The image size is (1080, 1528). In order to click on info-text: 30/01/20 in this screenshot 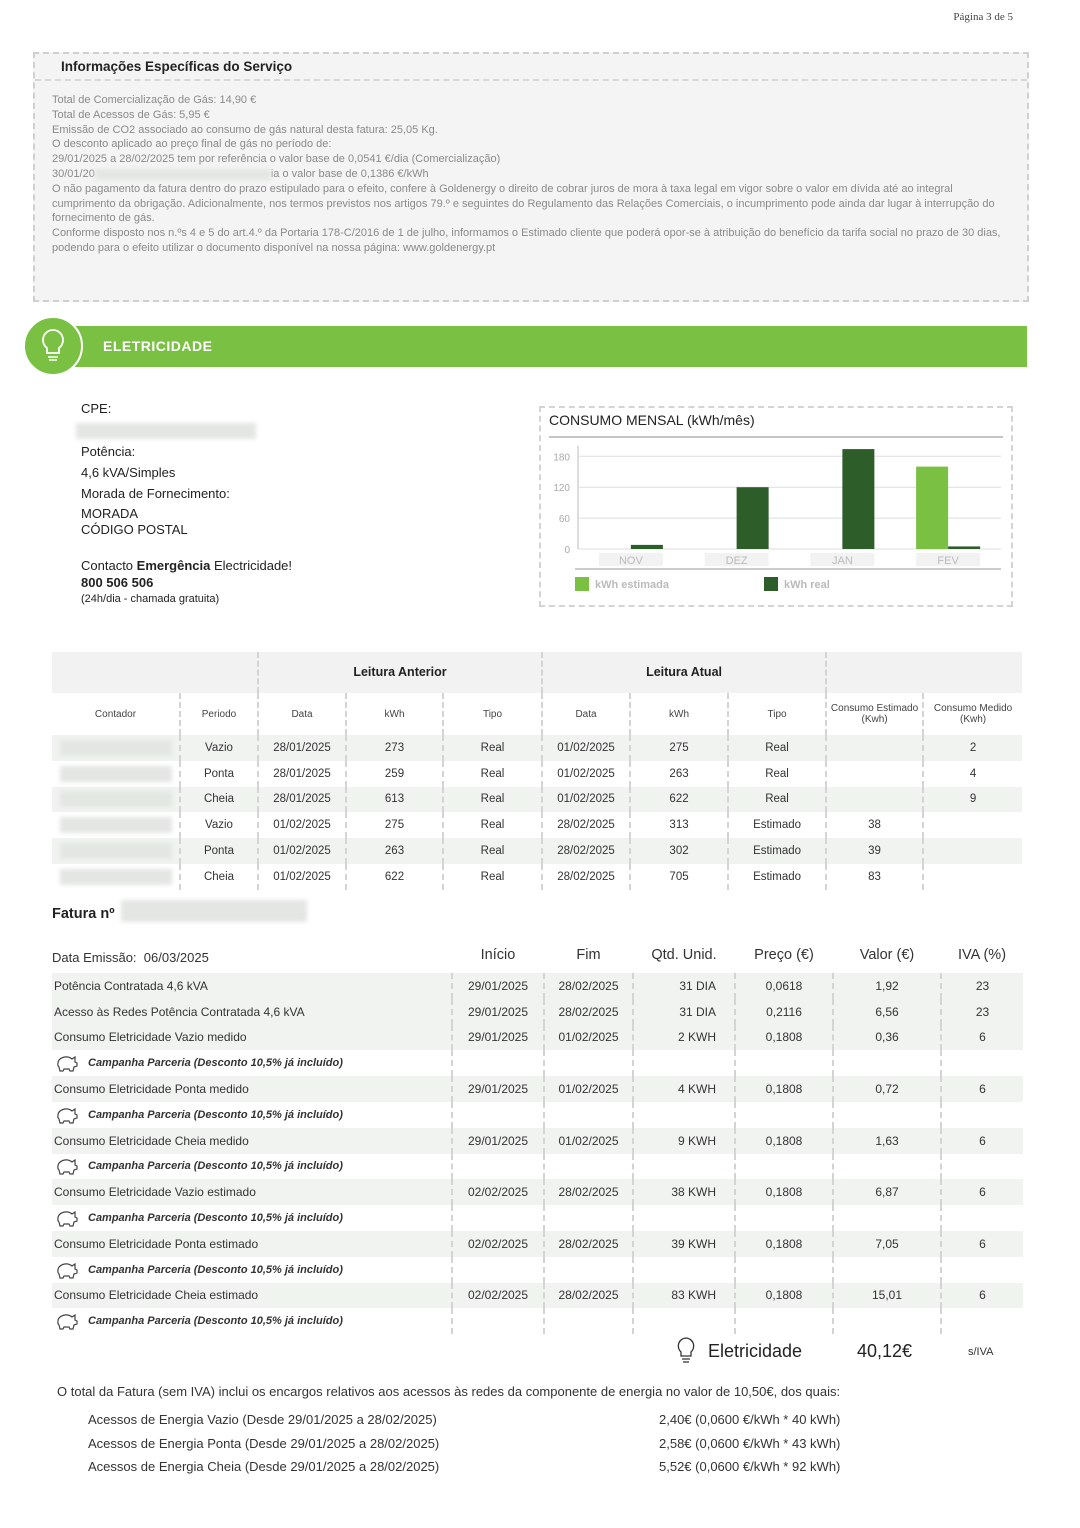, I will do `click(73, 173)`.